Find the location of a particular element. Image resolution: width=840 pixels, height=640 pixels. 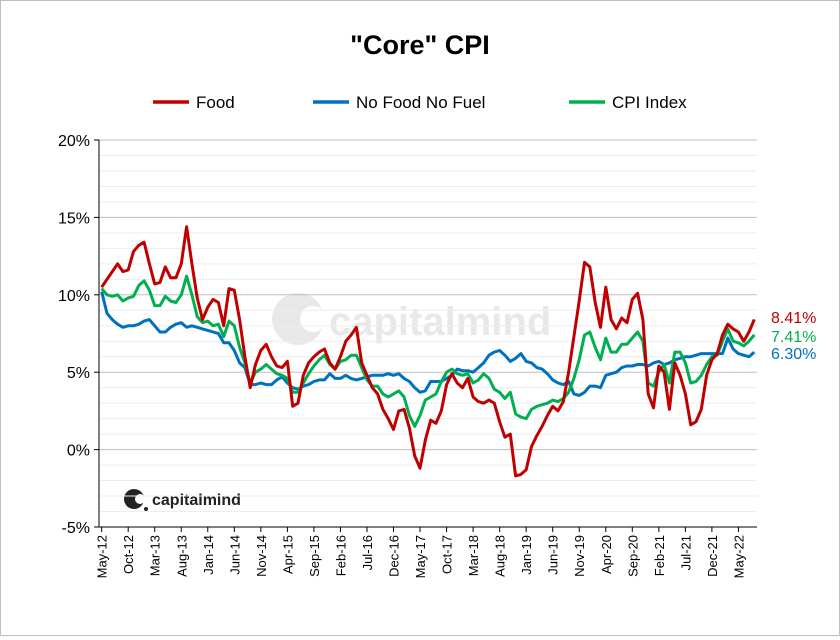

watermark-text-large: capitalmind is located at coordinates (440, 322).